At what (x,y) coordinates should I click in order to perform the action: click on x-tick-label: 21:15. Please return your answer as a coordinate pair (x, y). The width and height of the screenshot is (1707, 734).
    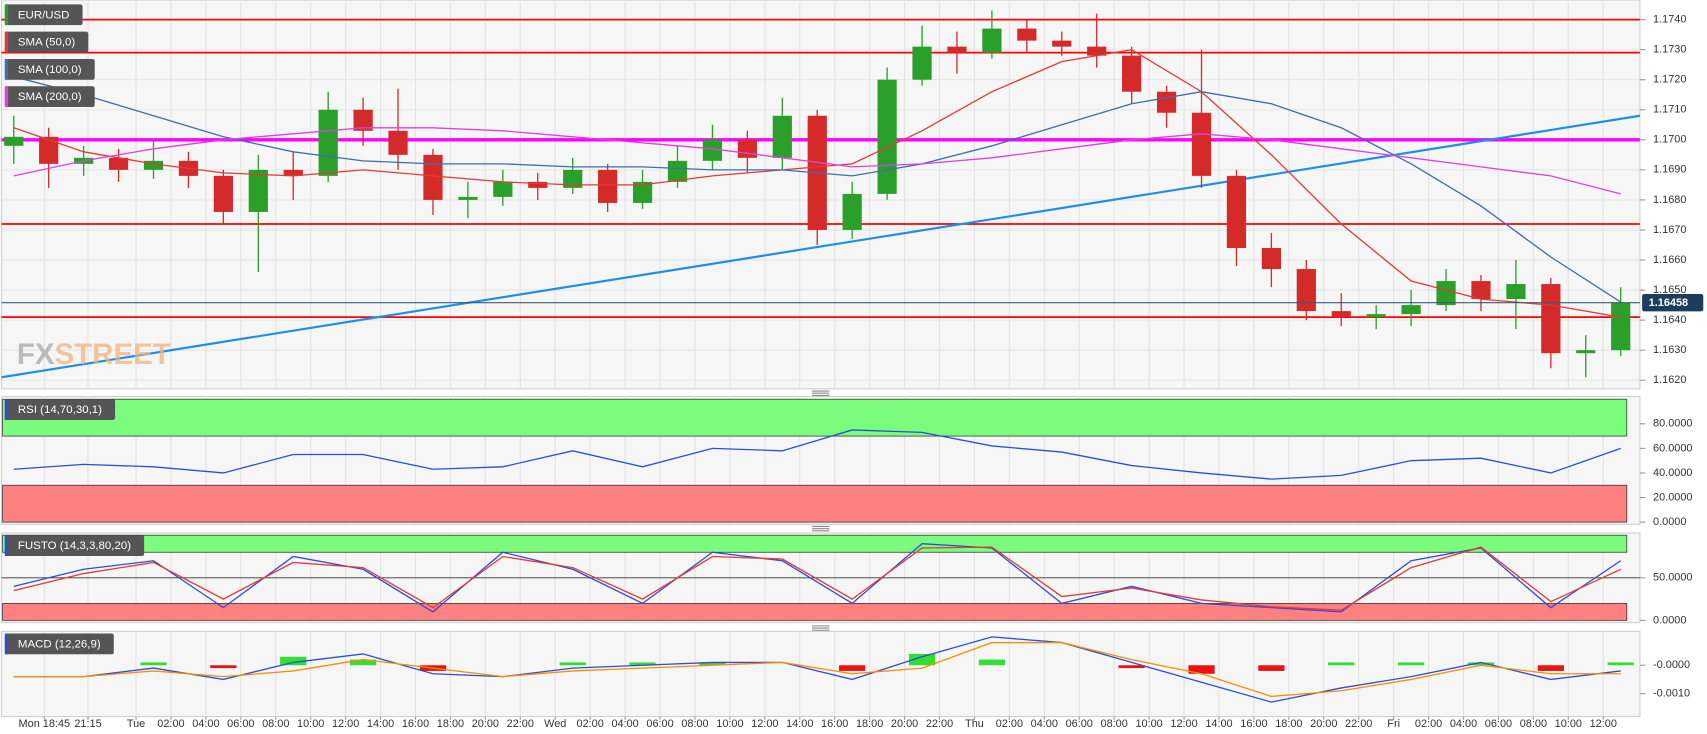
    Looking at the image, I should click on (87, 724).